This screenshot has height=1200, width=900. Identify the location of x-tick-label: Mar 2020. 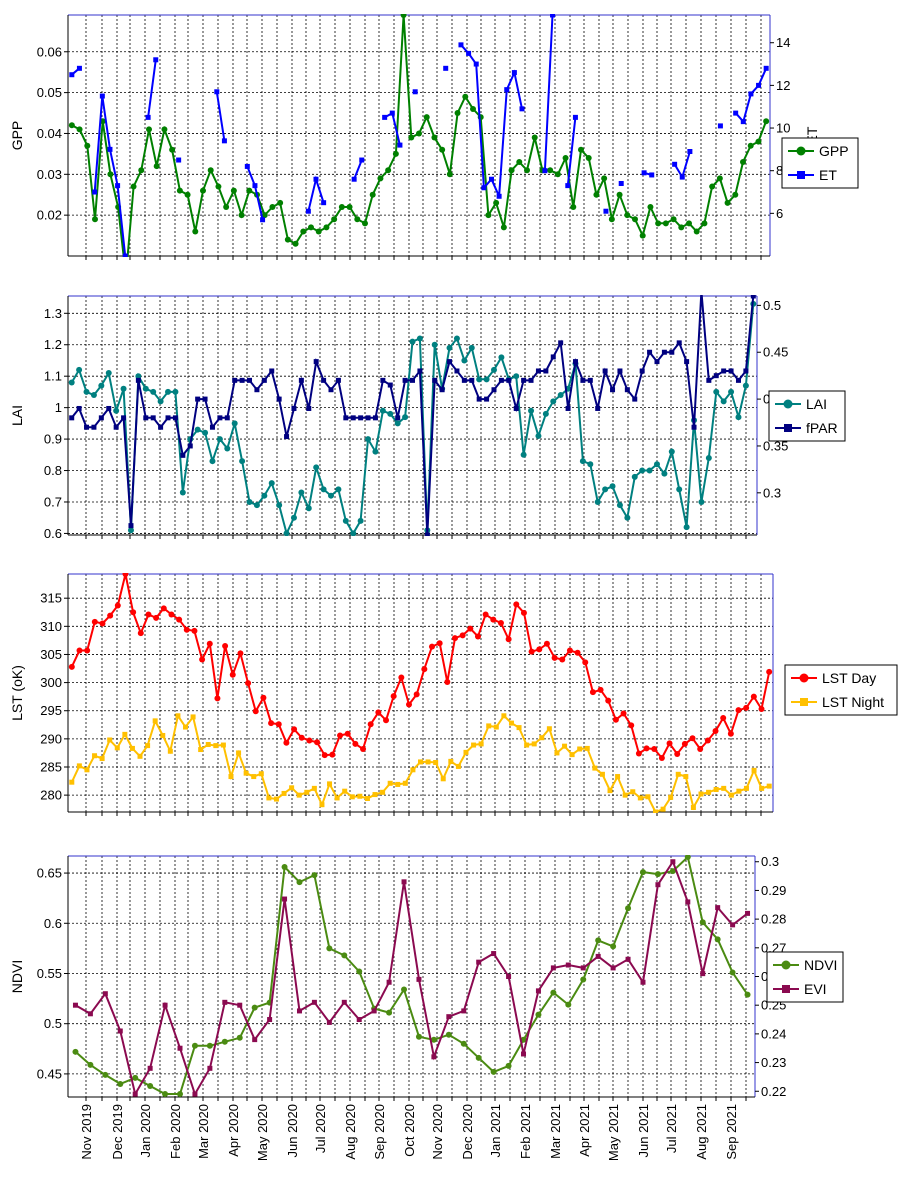
(203, 1131).